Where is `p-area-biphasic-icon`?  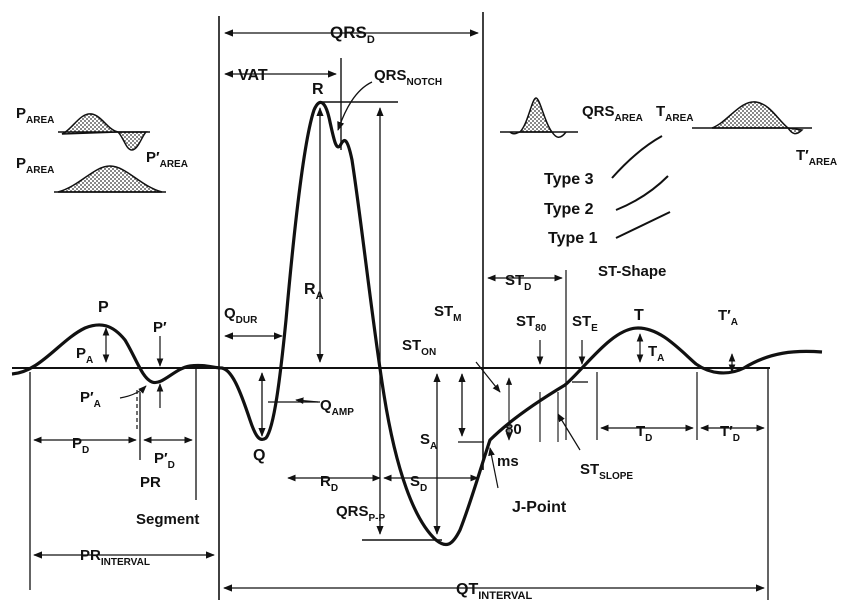
p-area-biphasic-icon is located at coordinates (104, 132).